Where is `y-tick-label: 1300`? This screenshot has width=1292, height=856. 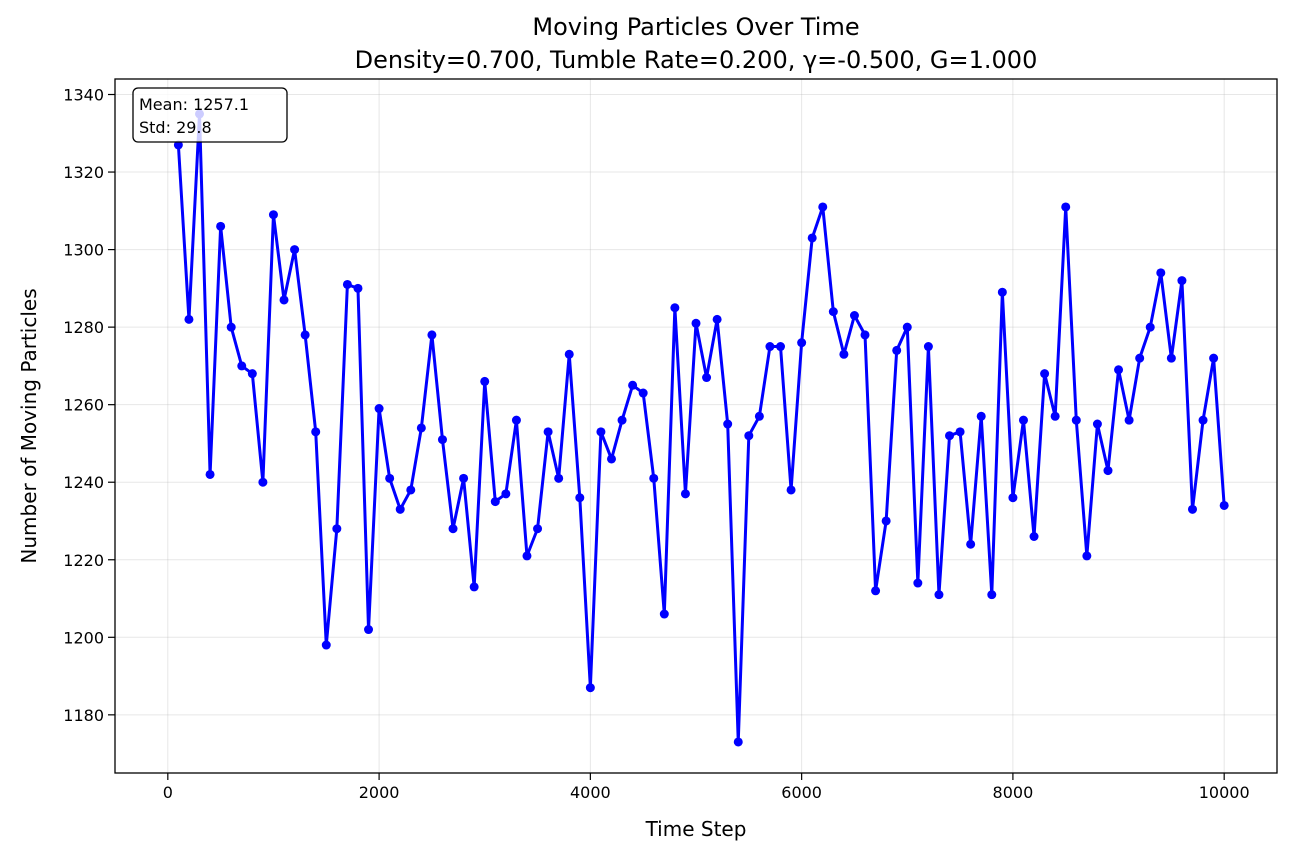
y-tick-label: 1300 is located at coordinates (83, 250).